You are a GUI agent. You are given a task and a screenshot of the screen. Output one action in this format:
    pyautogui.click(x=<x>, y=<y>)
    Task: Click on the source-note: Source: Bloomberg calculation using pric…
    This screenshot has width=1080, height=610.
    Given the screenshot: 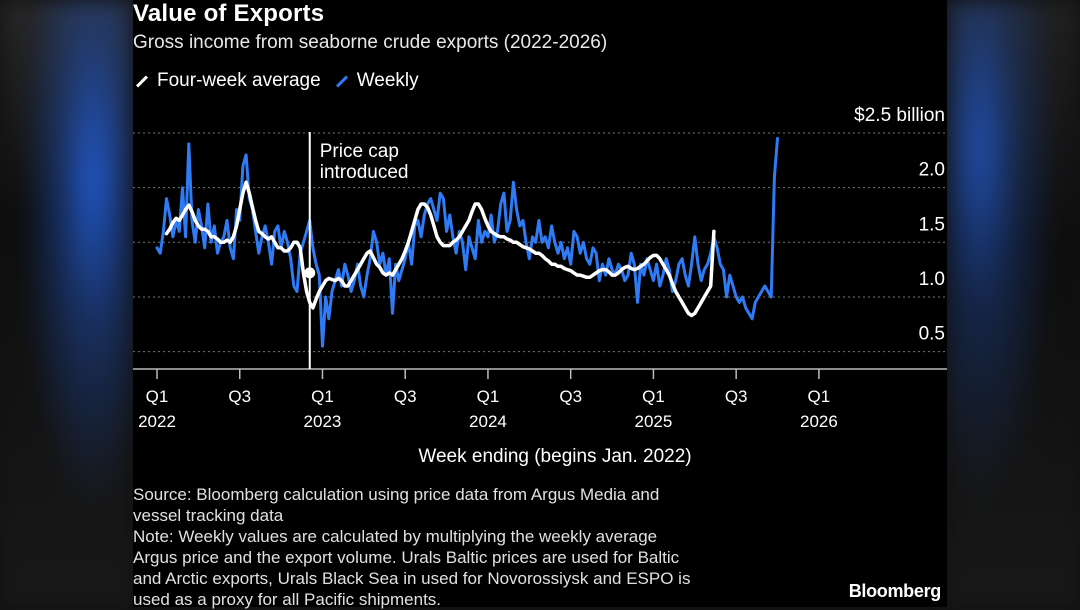 What is the action you would take?
    pyautogui.click(x=453, y=547)
    